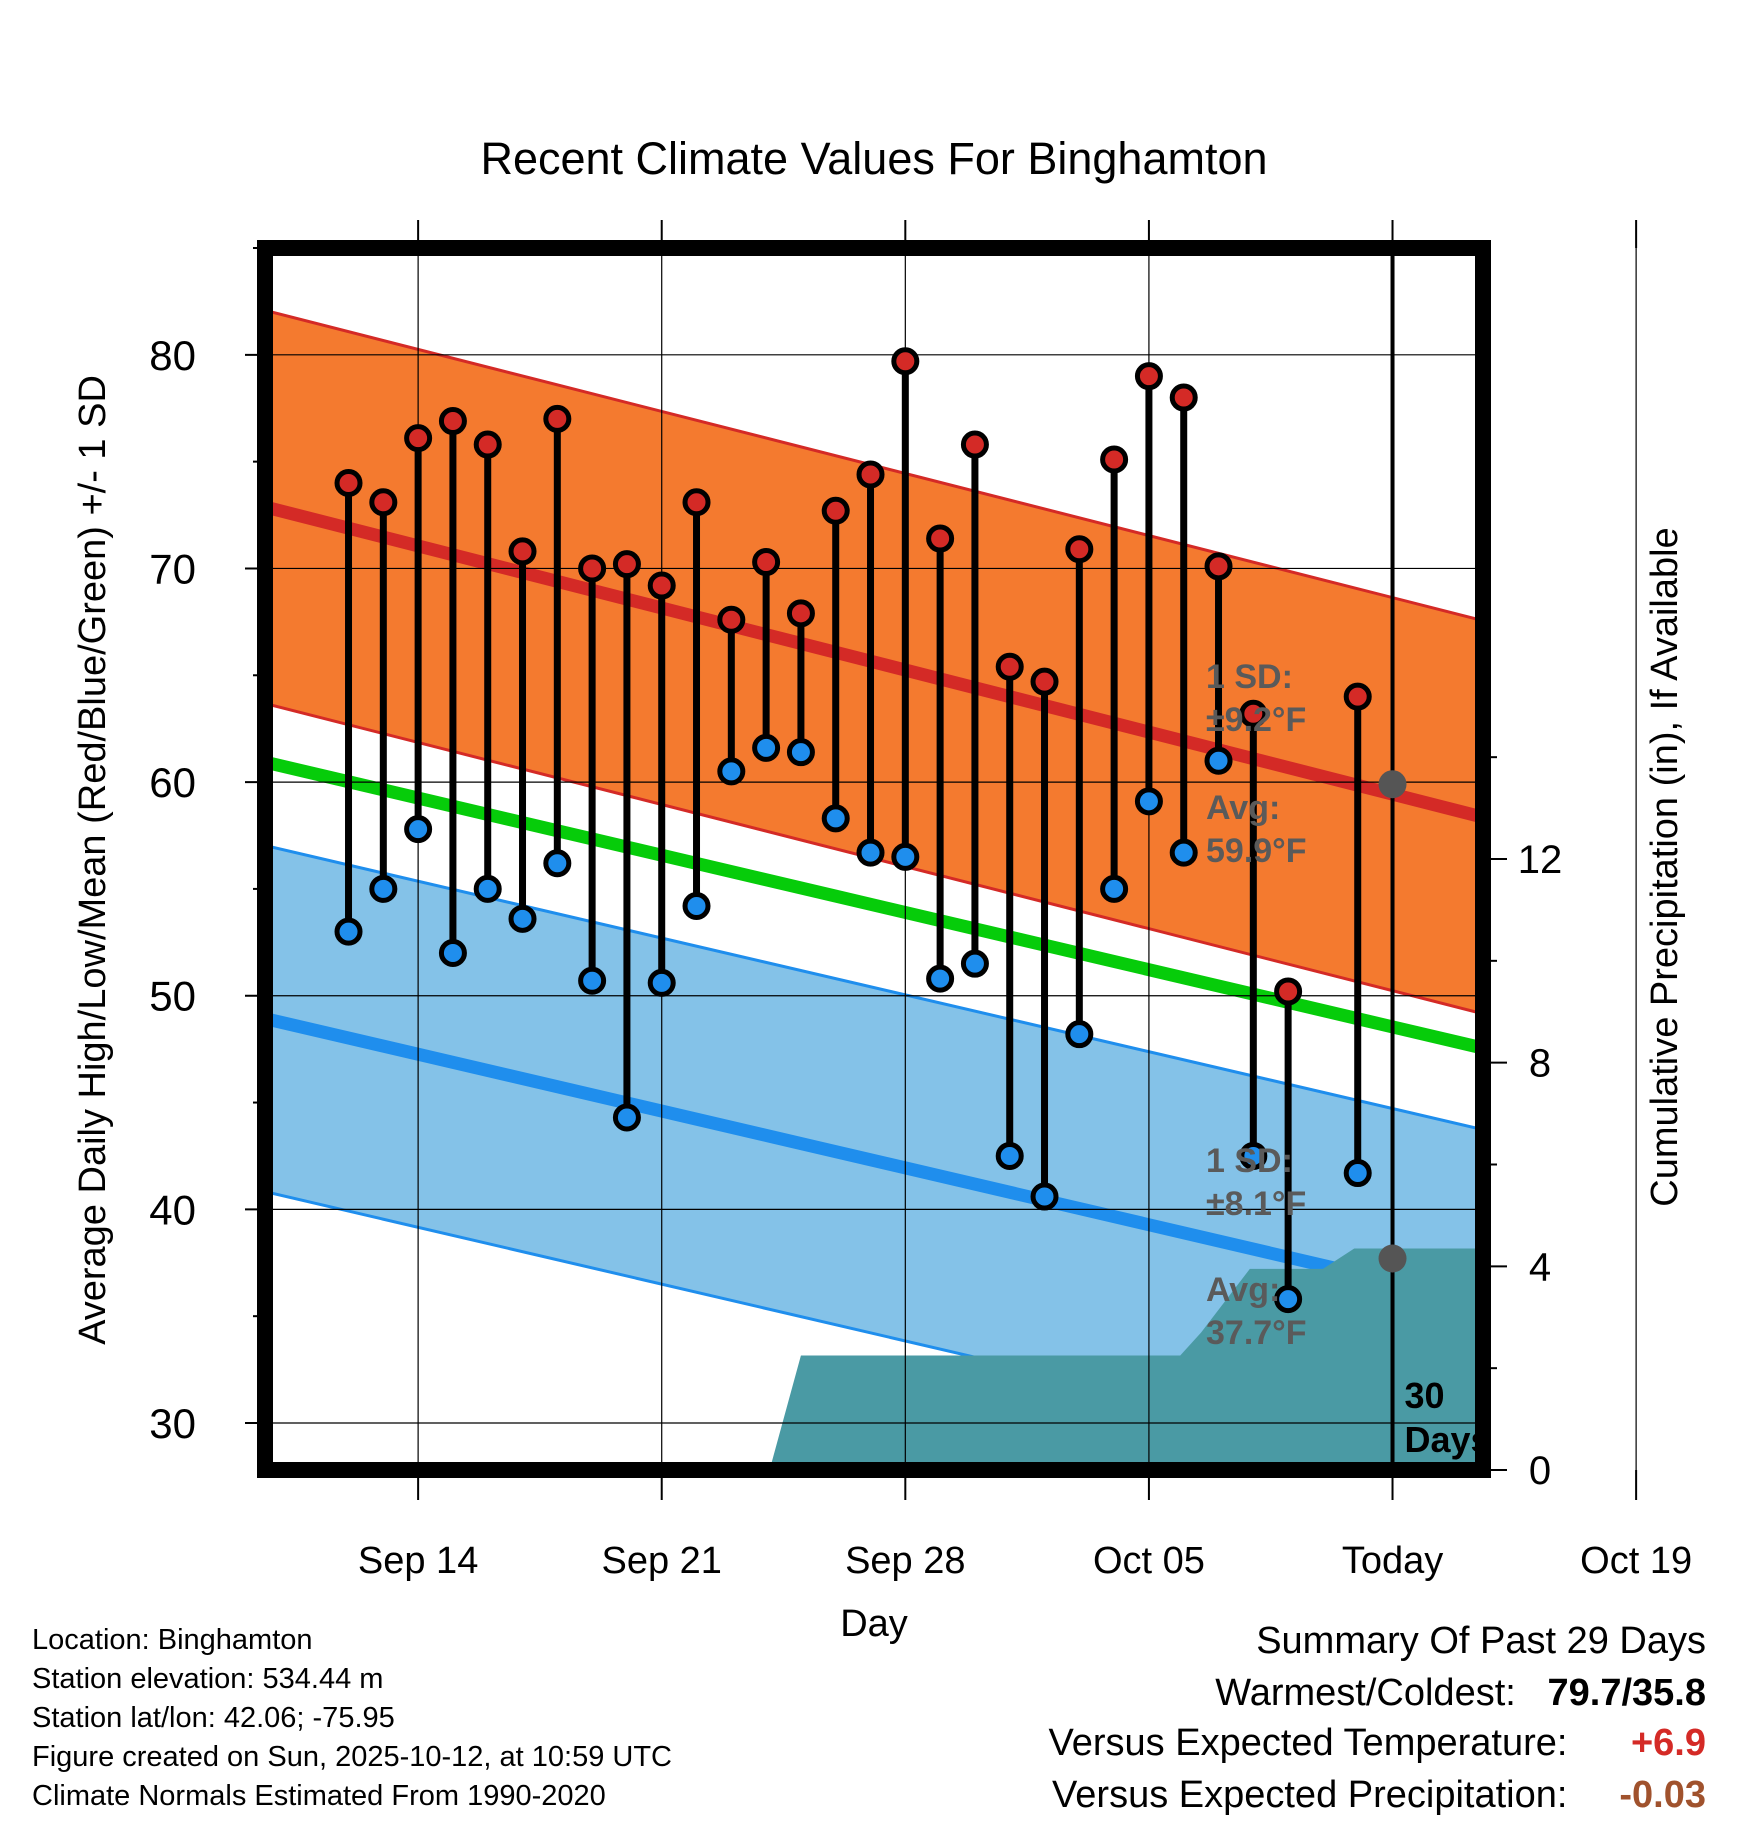  Describe the element at coordinates (1540, 860) in the screenshot. I see `y2-tick-label: 12` at that location.